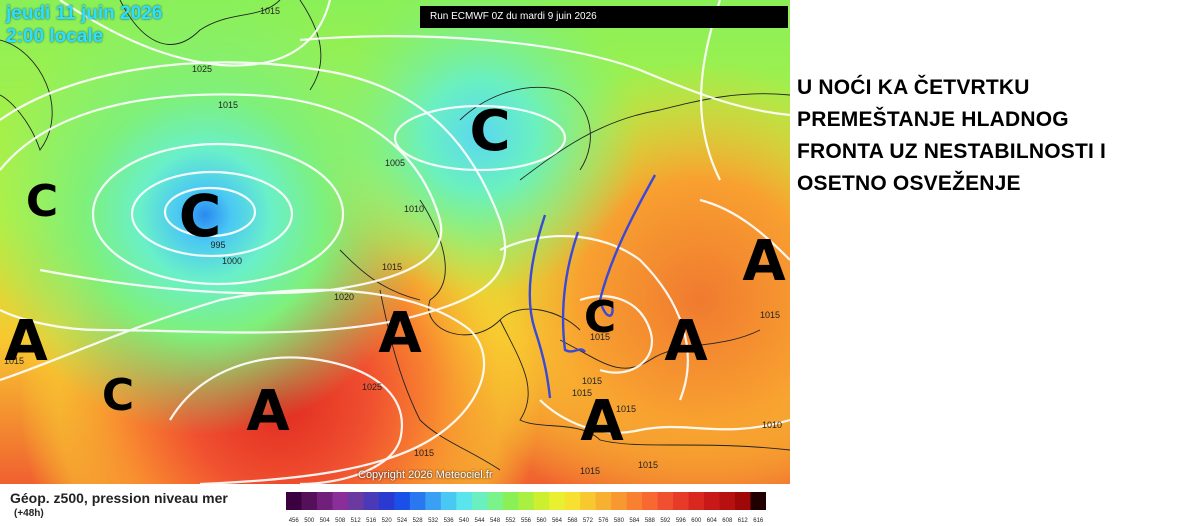 The image size is (1200, 526). I want to click on colorbar-tick: 456, so click(294, 521).